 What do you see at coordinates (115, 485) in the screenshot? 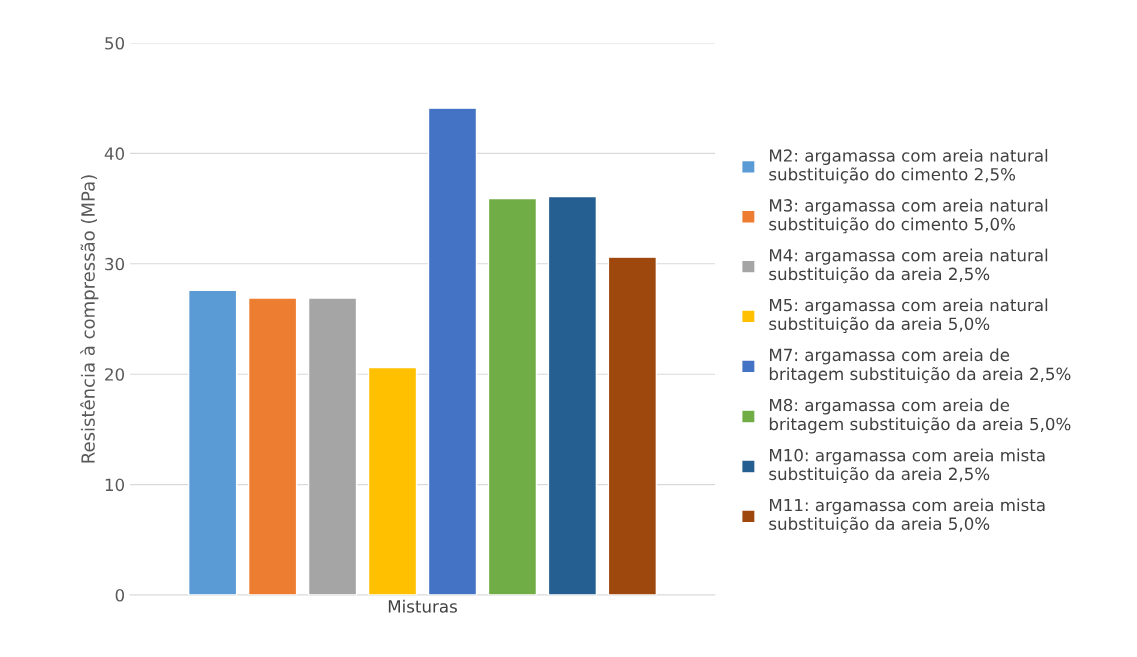
I see `y-tick-label: 10` at bounding box center [115, 485].